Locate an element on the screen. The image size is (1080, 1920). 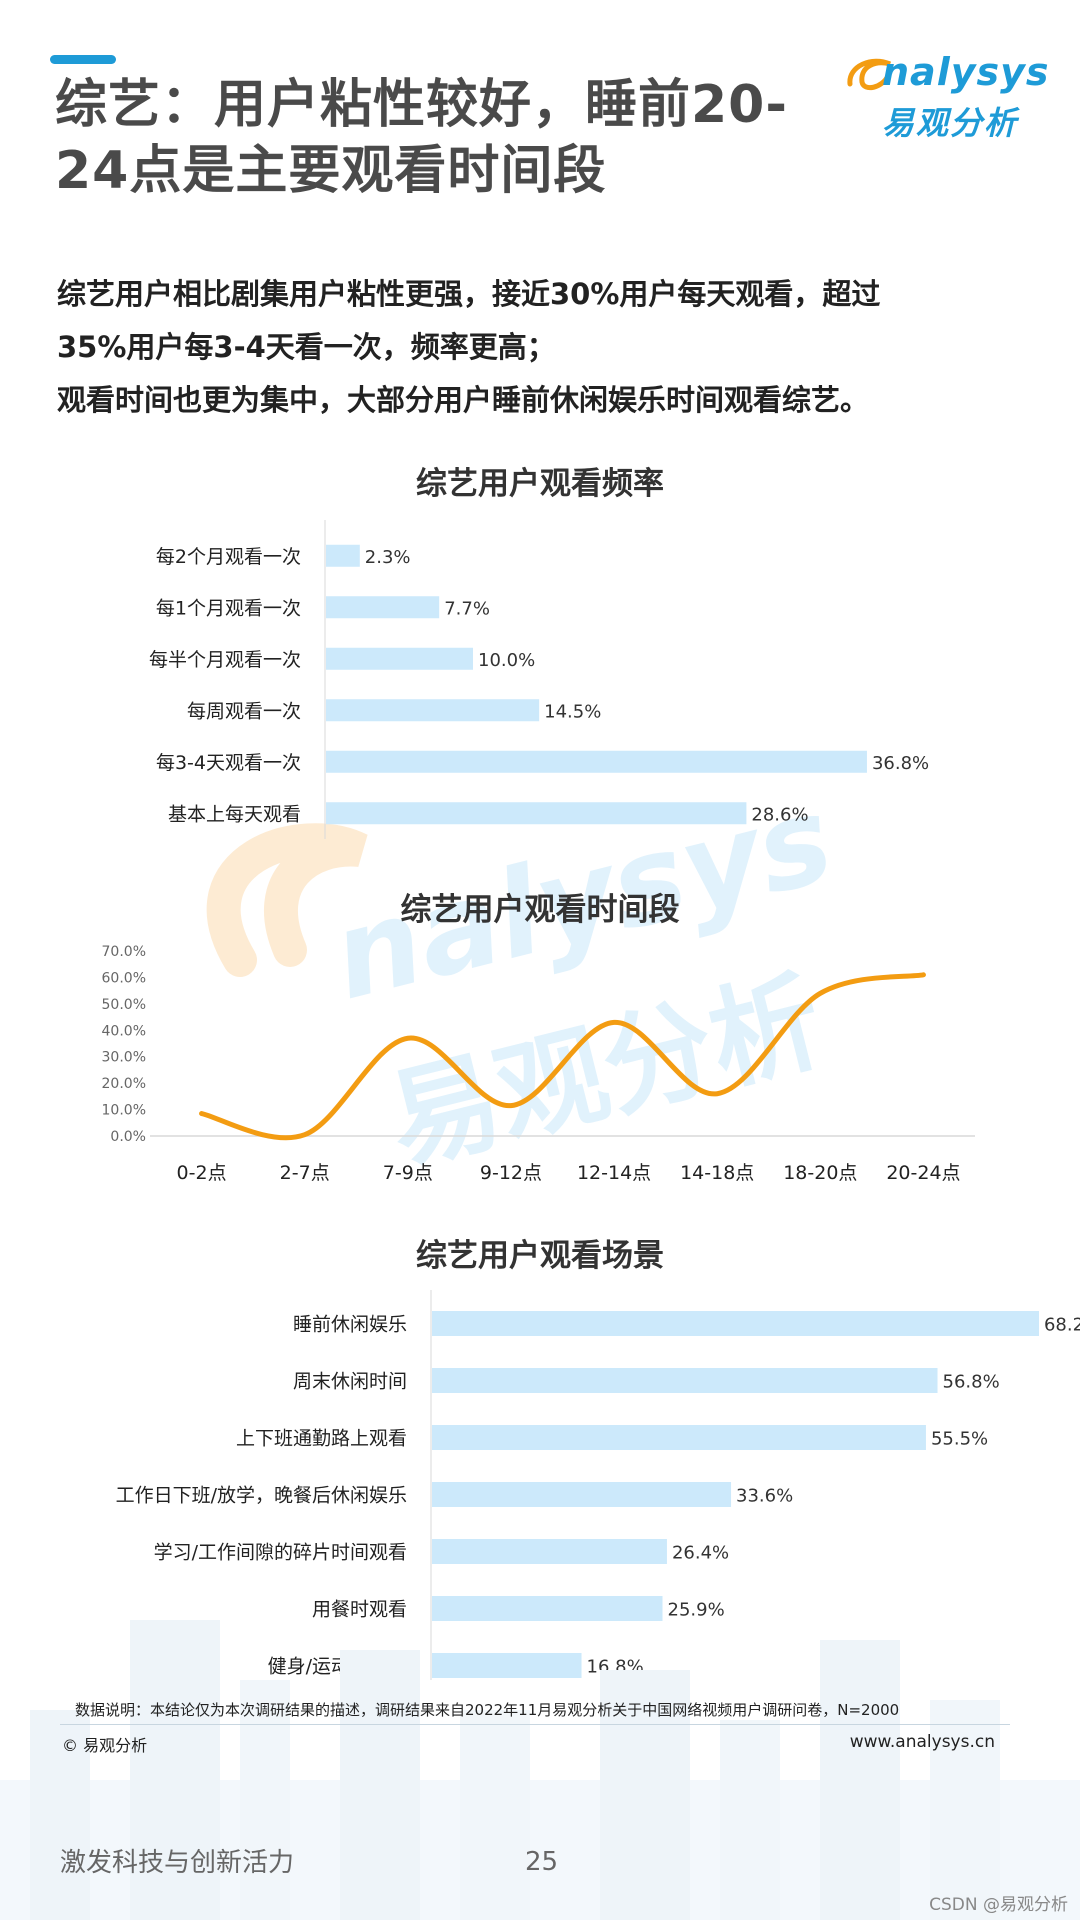
chart1-title: 综艺用户观看频率 is located at coordinates (540, 484).